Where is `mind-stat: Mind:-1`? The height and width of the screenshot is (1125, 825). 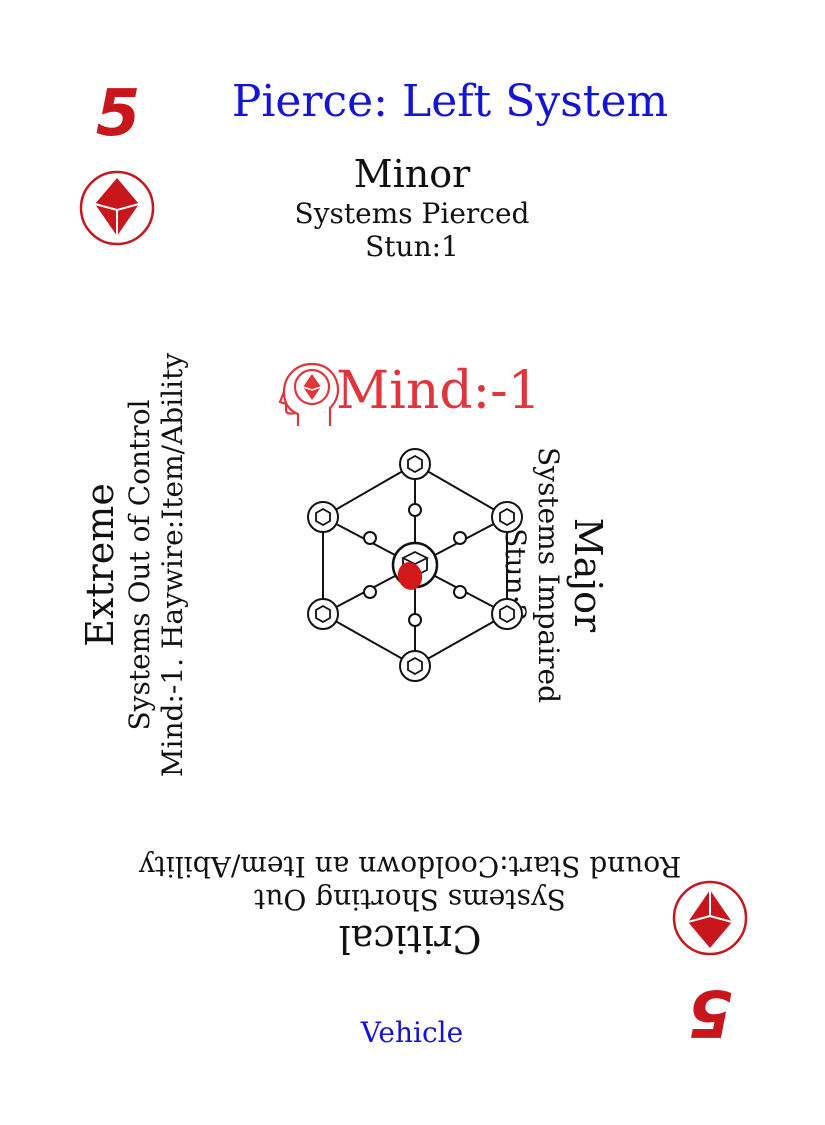 mind-stat: Mind:-1 is located at coordinates (435, 396).